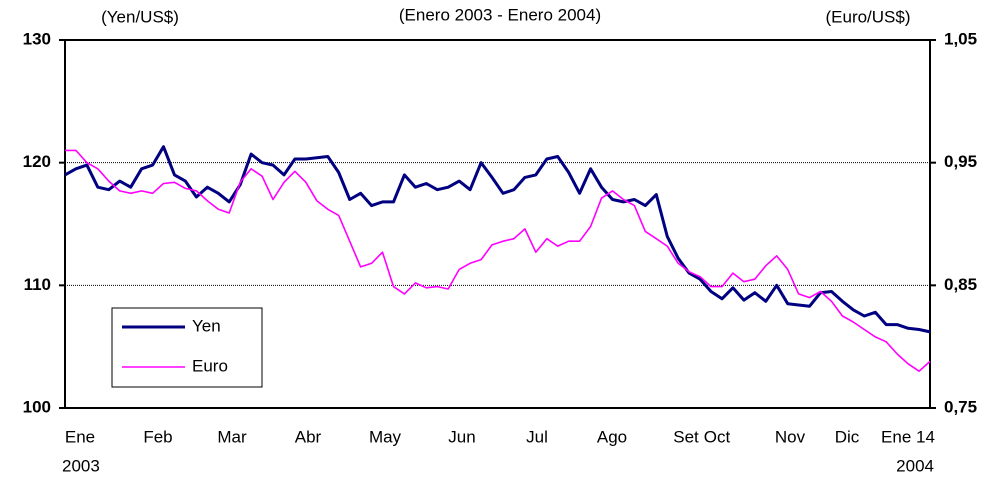 This screenshot has width=1002, height=477. Describe the element at coordinates (790, 436) in the screenshot. I see `x-tick-label: Nov` at that location.